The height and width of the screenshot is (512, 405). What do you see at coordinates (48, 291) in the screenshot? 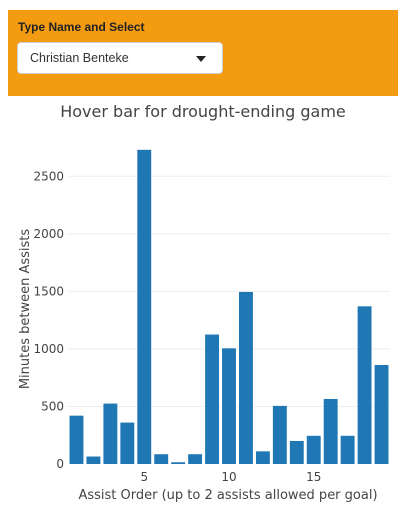
I see `y-tick-label: 1500` at bounding box center [48, 291].